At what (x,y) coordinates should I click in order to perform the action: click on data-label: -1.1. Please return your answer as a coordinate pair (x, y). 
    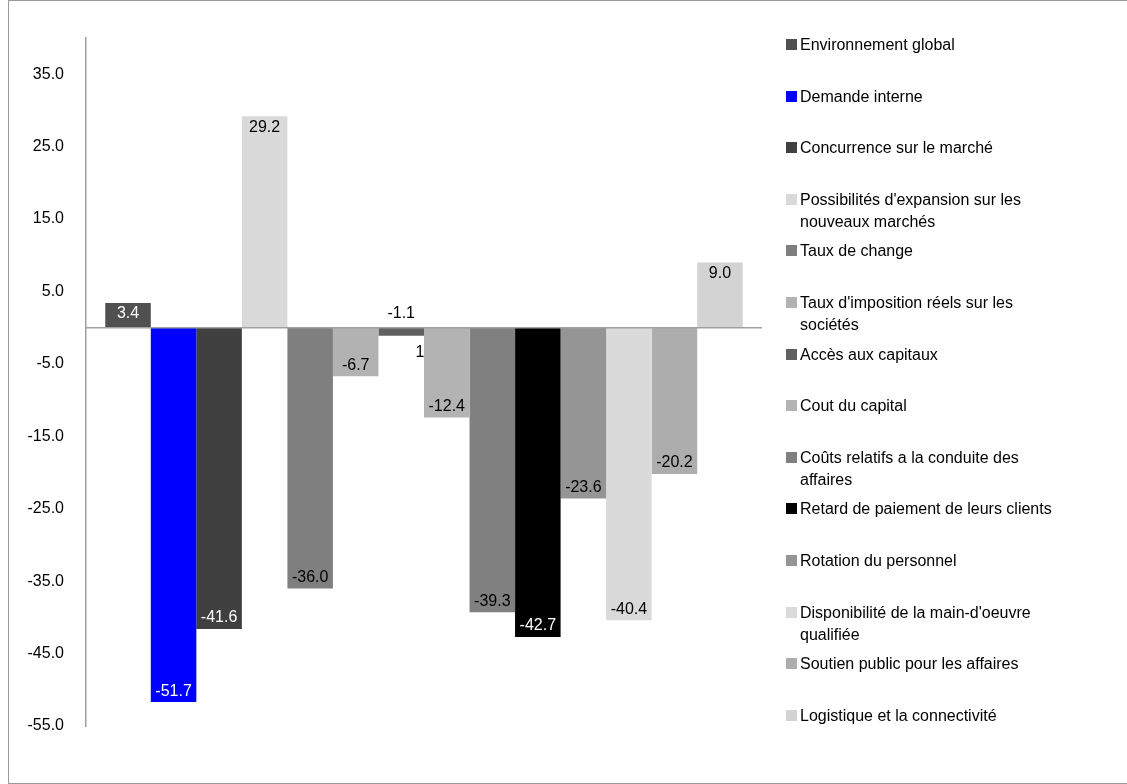
    Looking at the image, I should click on (401, 313).